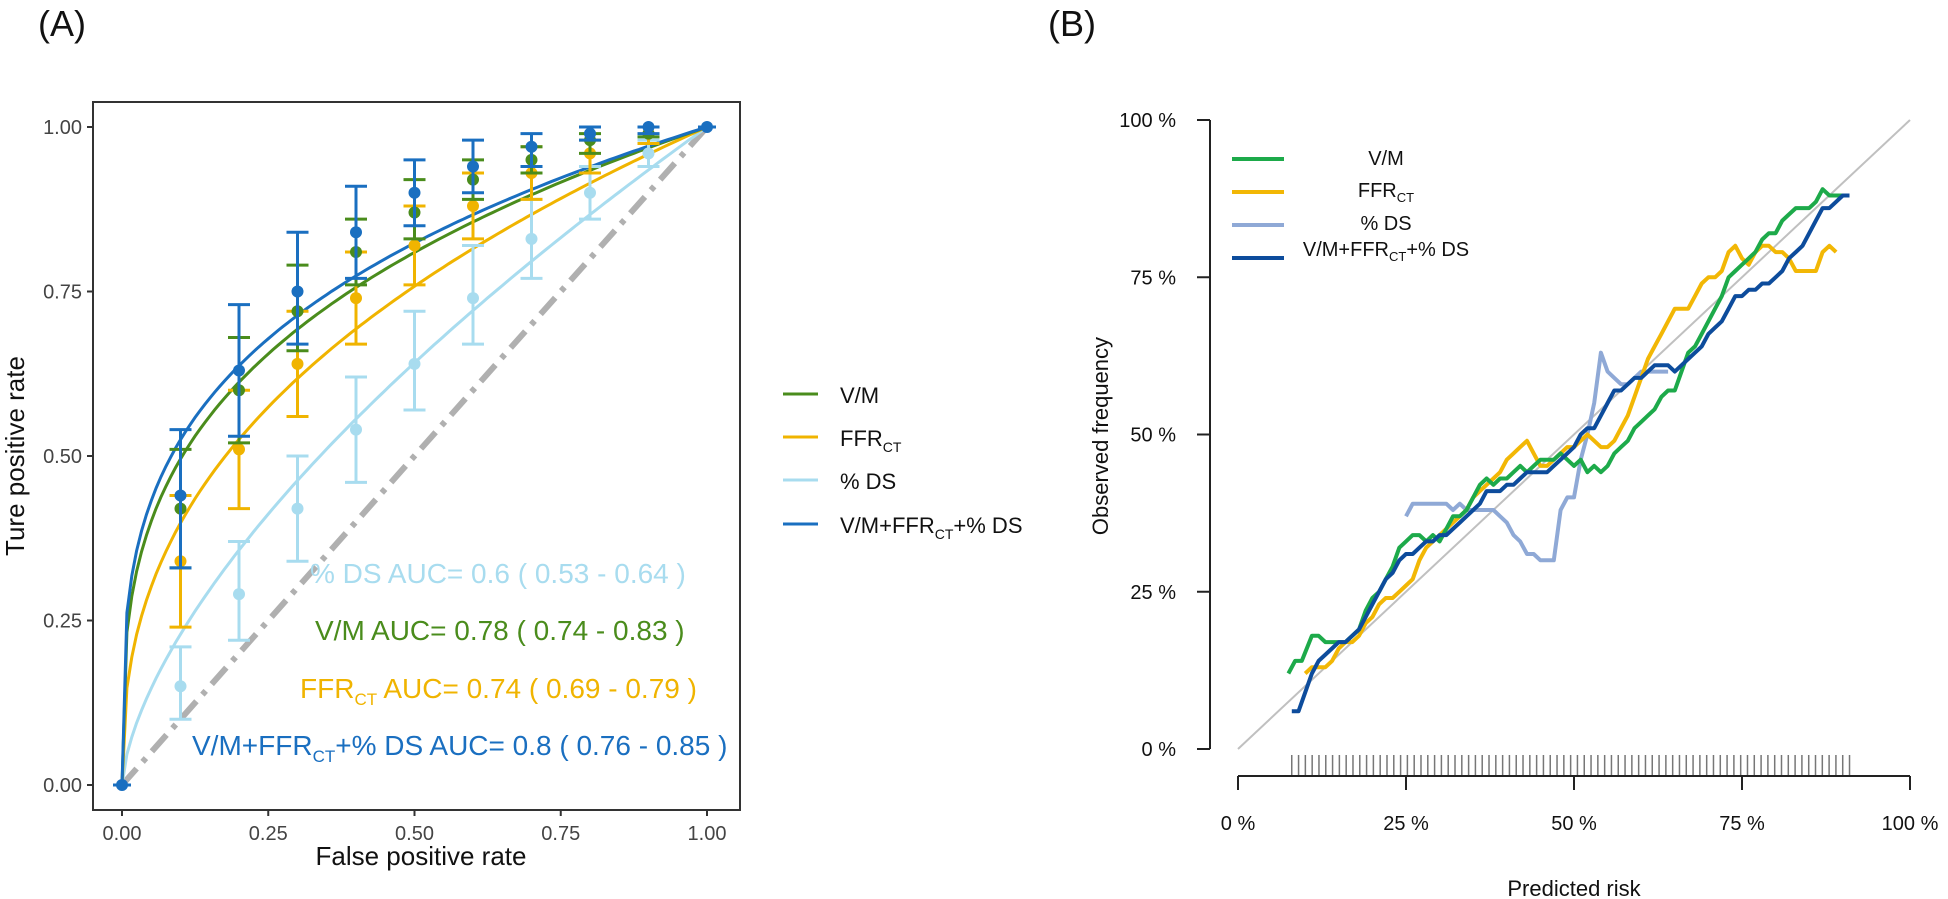  I want to click on b-x-tick-label: 100 %, so click(1910, 824).